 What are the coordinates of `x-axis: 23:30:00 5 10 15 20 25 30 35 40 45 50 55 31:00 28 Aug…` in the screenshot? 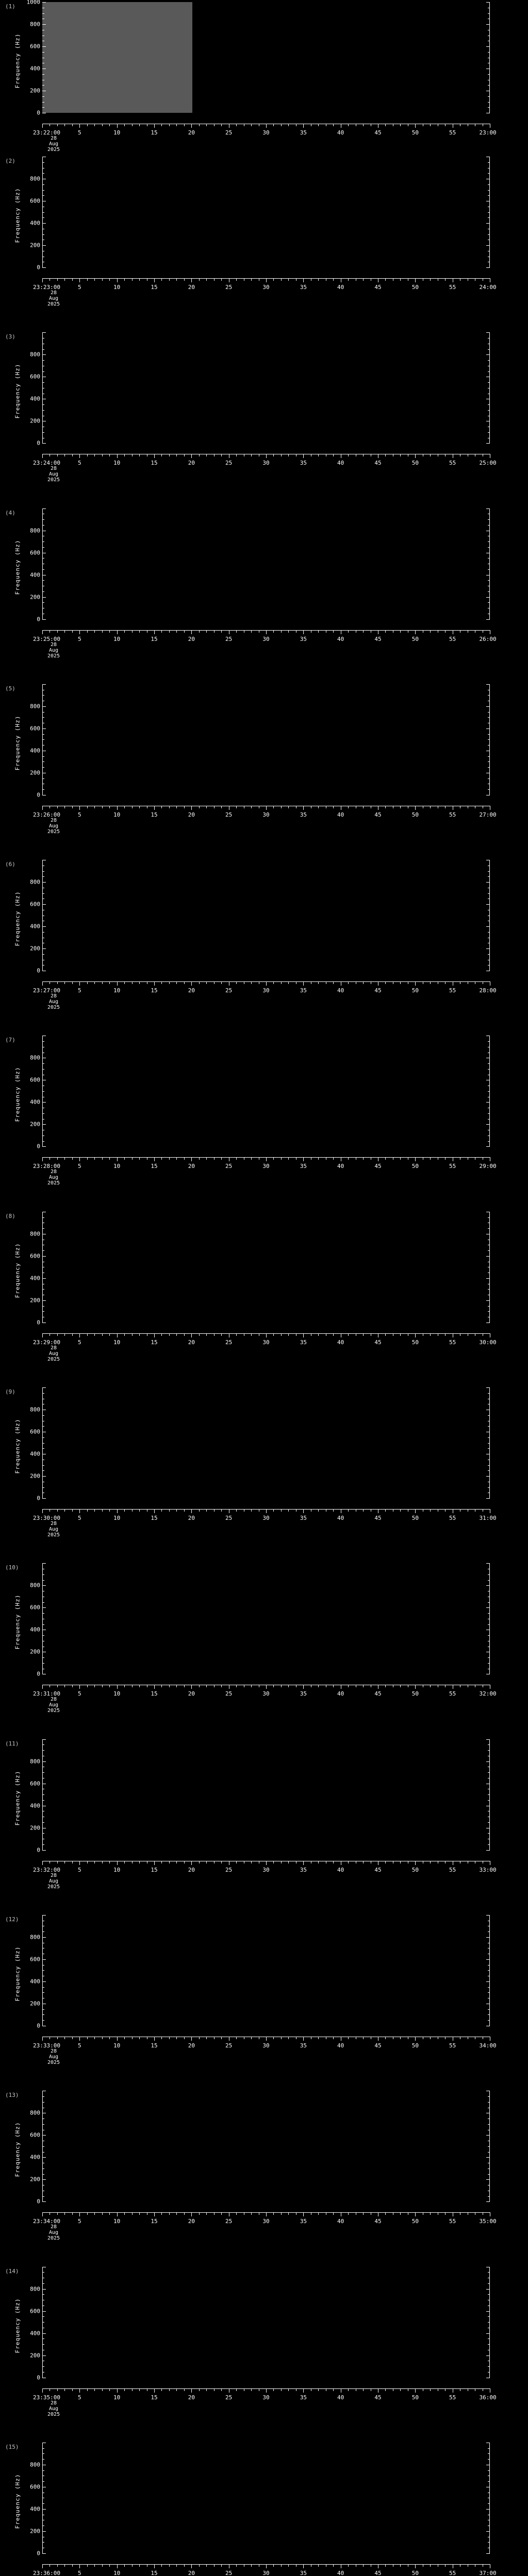 It's located at (265, 1523).